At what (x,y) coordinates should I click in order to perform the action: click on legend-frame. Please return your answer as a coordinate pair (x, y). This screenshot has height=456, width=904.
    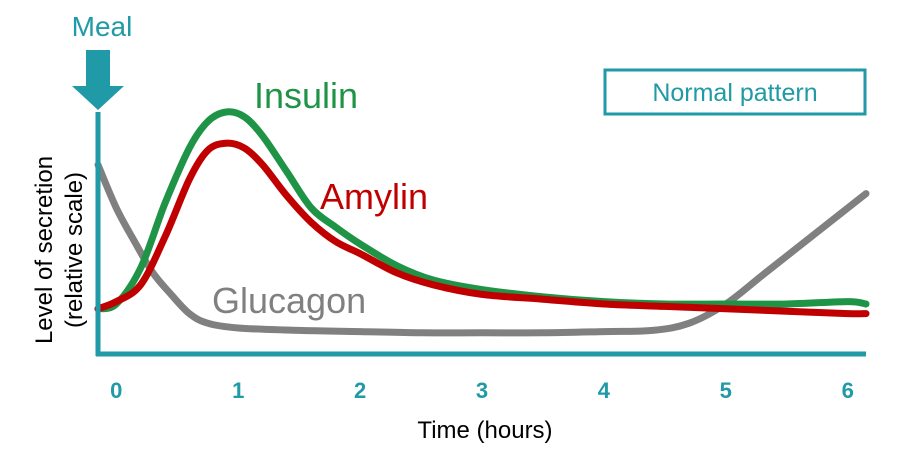
    Looking at the image, I should click on (735, 92).